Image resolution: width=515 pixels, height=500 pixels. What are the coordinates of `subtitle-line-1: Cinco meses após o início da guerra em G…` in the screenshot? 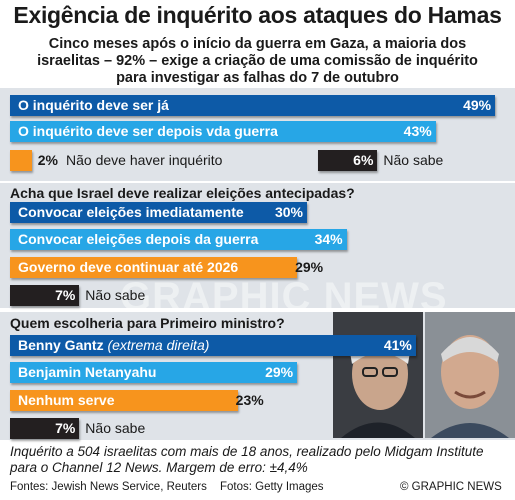 It's located at (257, 44).